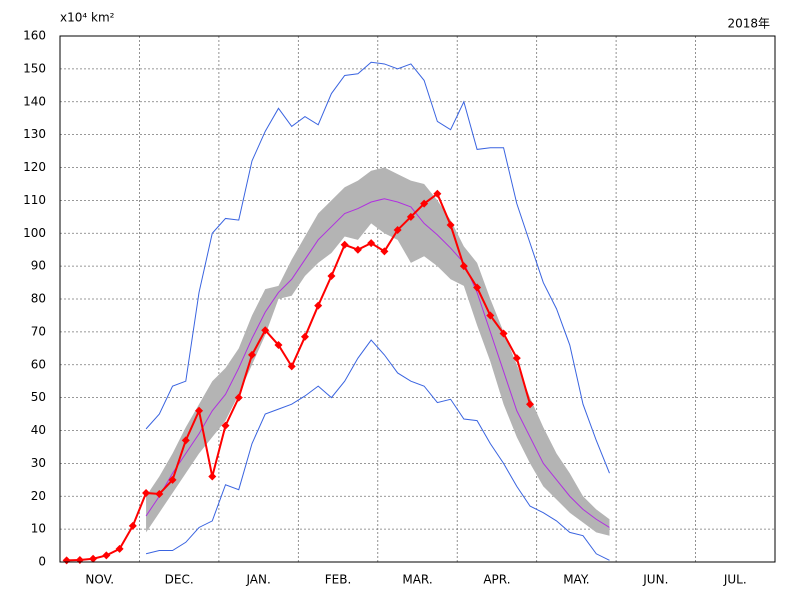 This screenshot has width=800, height=604. What do you see at coordinates (38, 331) in the screenshot?
I see `y-tick-label: 70` at bounding box center [38, 331].